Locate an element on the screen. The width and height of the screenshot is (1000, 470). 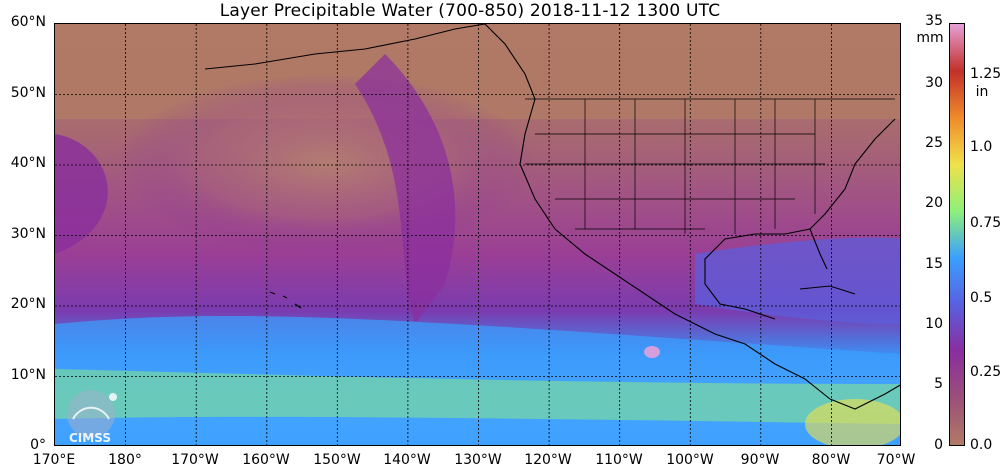
cimss-logo-text: CIMSS is located at coordinates (90, 438).